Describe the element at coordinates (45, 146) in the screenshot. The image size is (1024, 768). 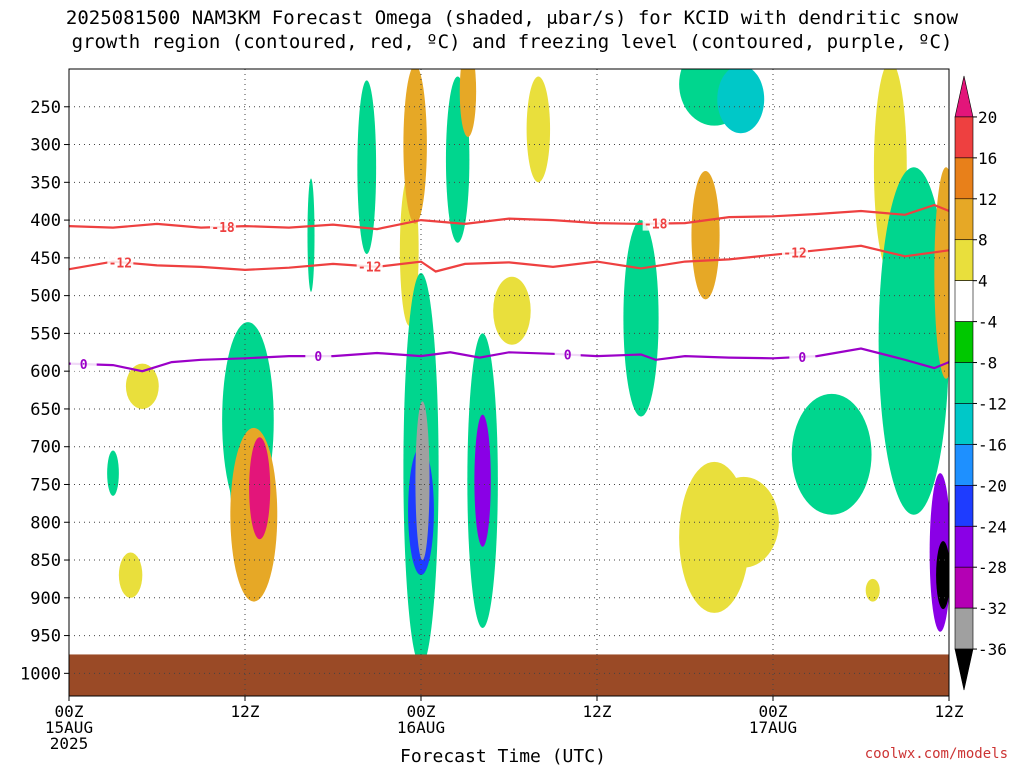
I see `y-tick-label: 300` at that location.